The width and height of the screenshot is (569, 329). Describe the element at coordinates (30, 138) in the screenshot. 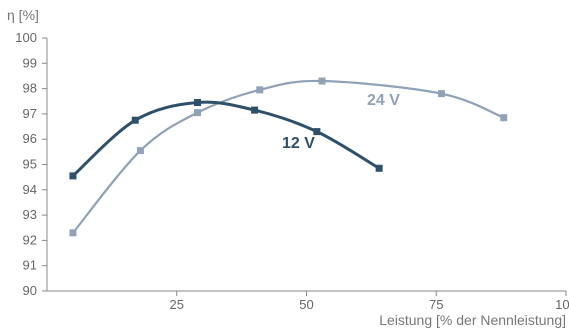

I see `y-tick-label: 96` at that location.